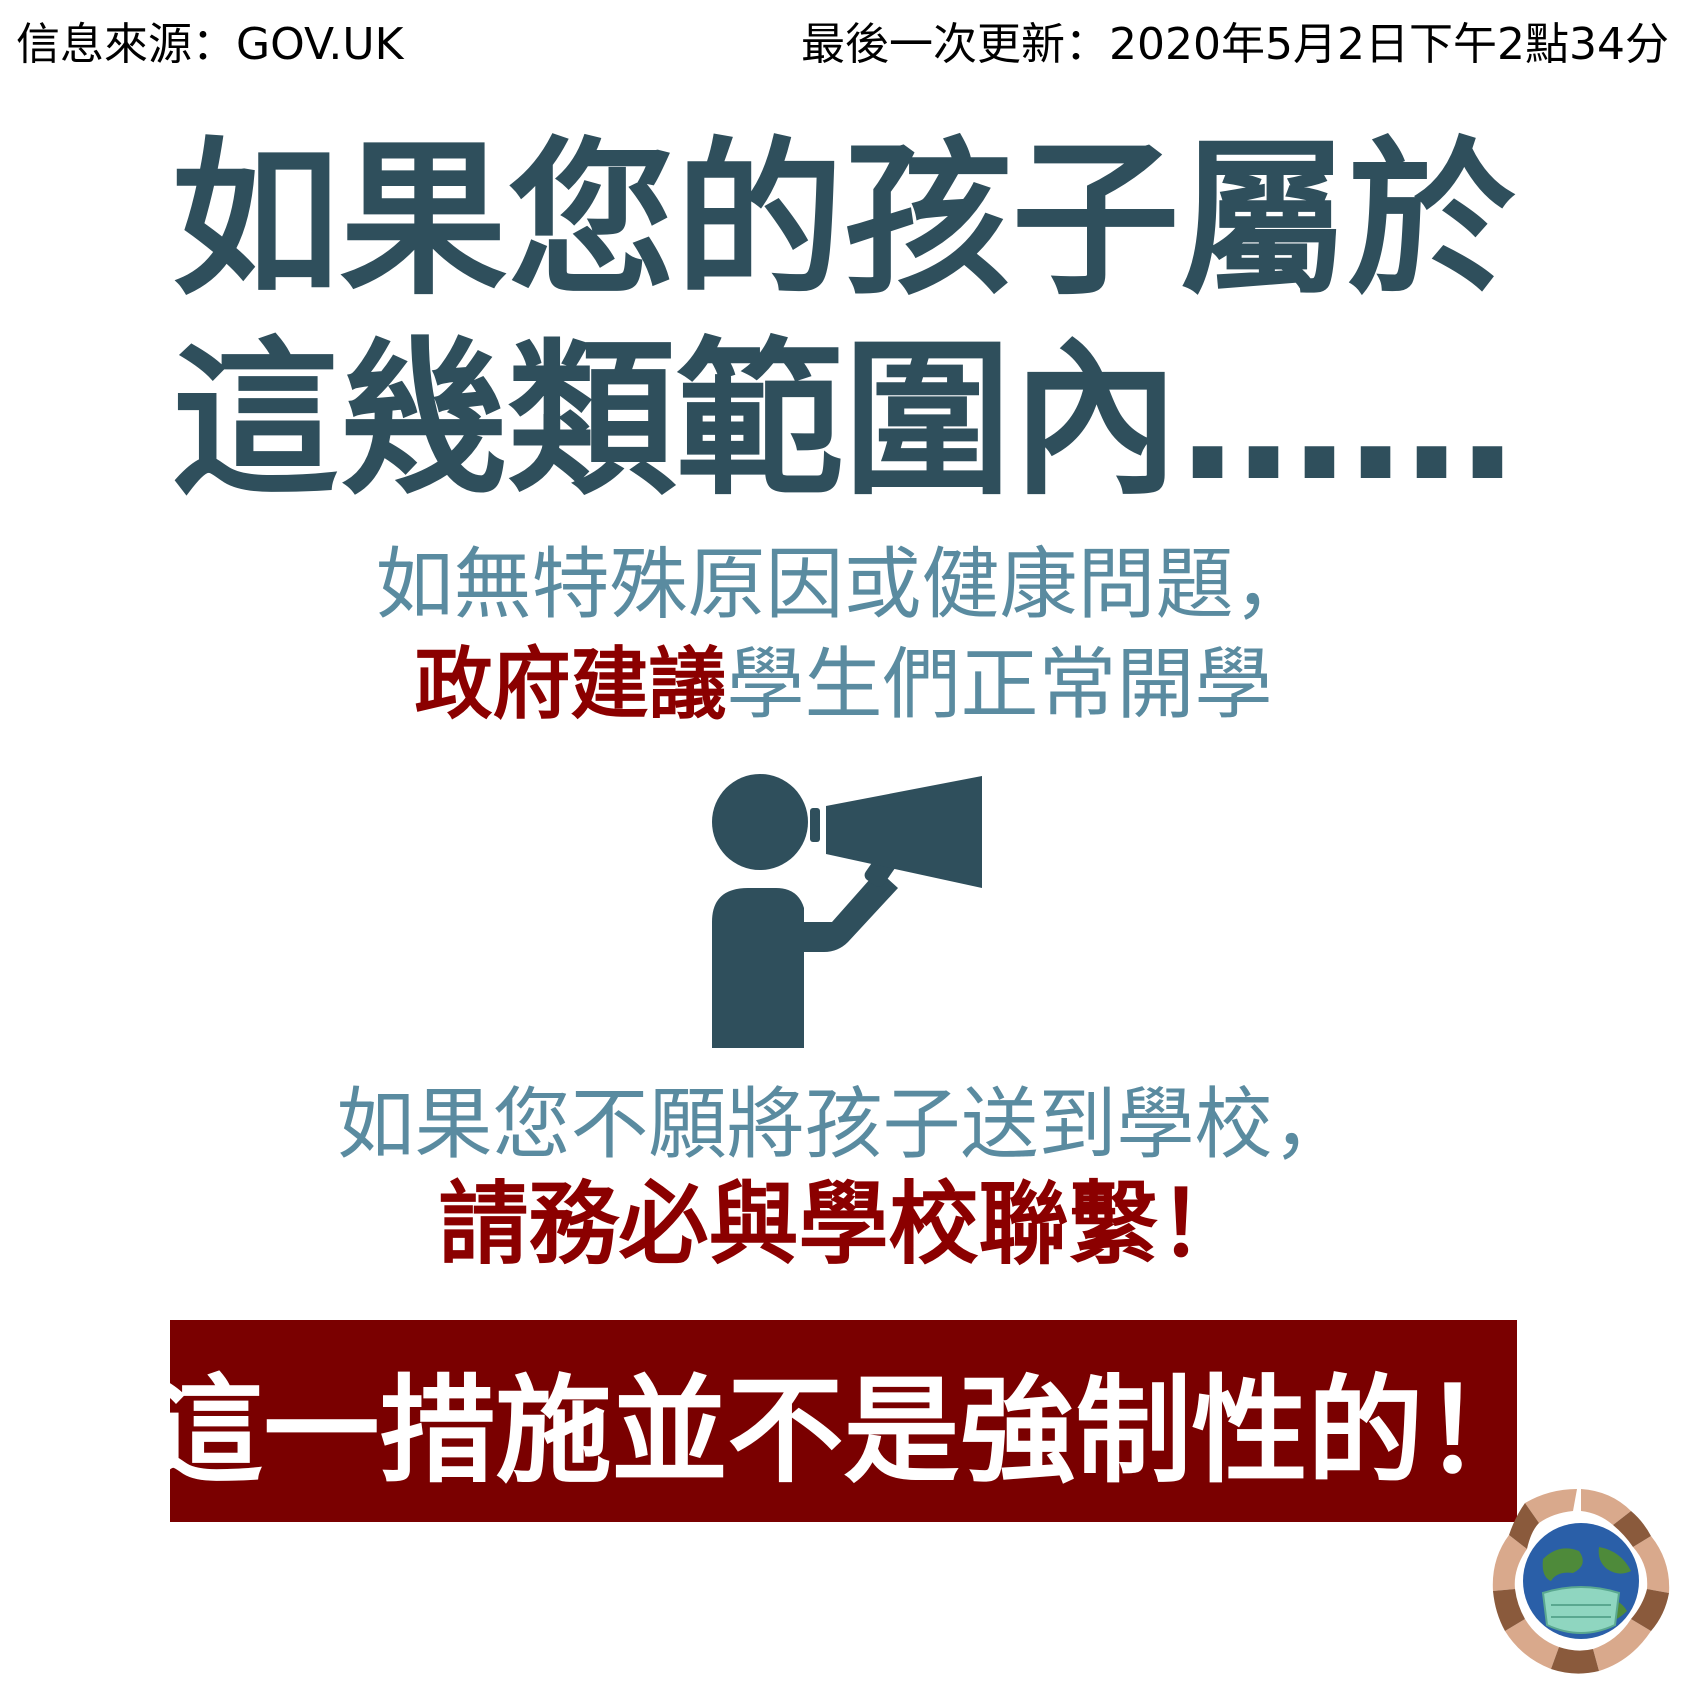  What do you see at coordinates (999, 685) in the screenshot?
I see `advice-rest: 學生們正常開學` at bounding box center [999, 685].